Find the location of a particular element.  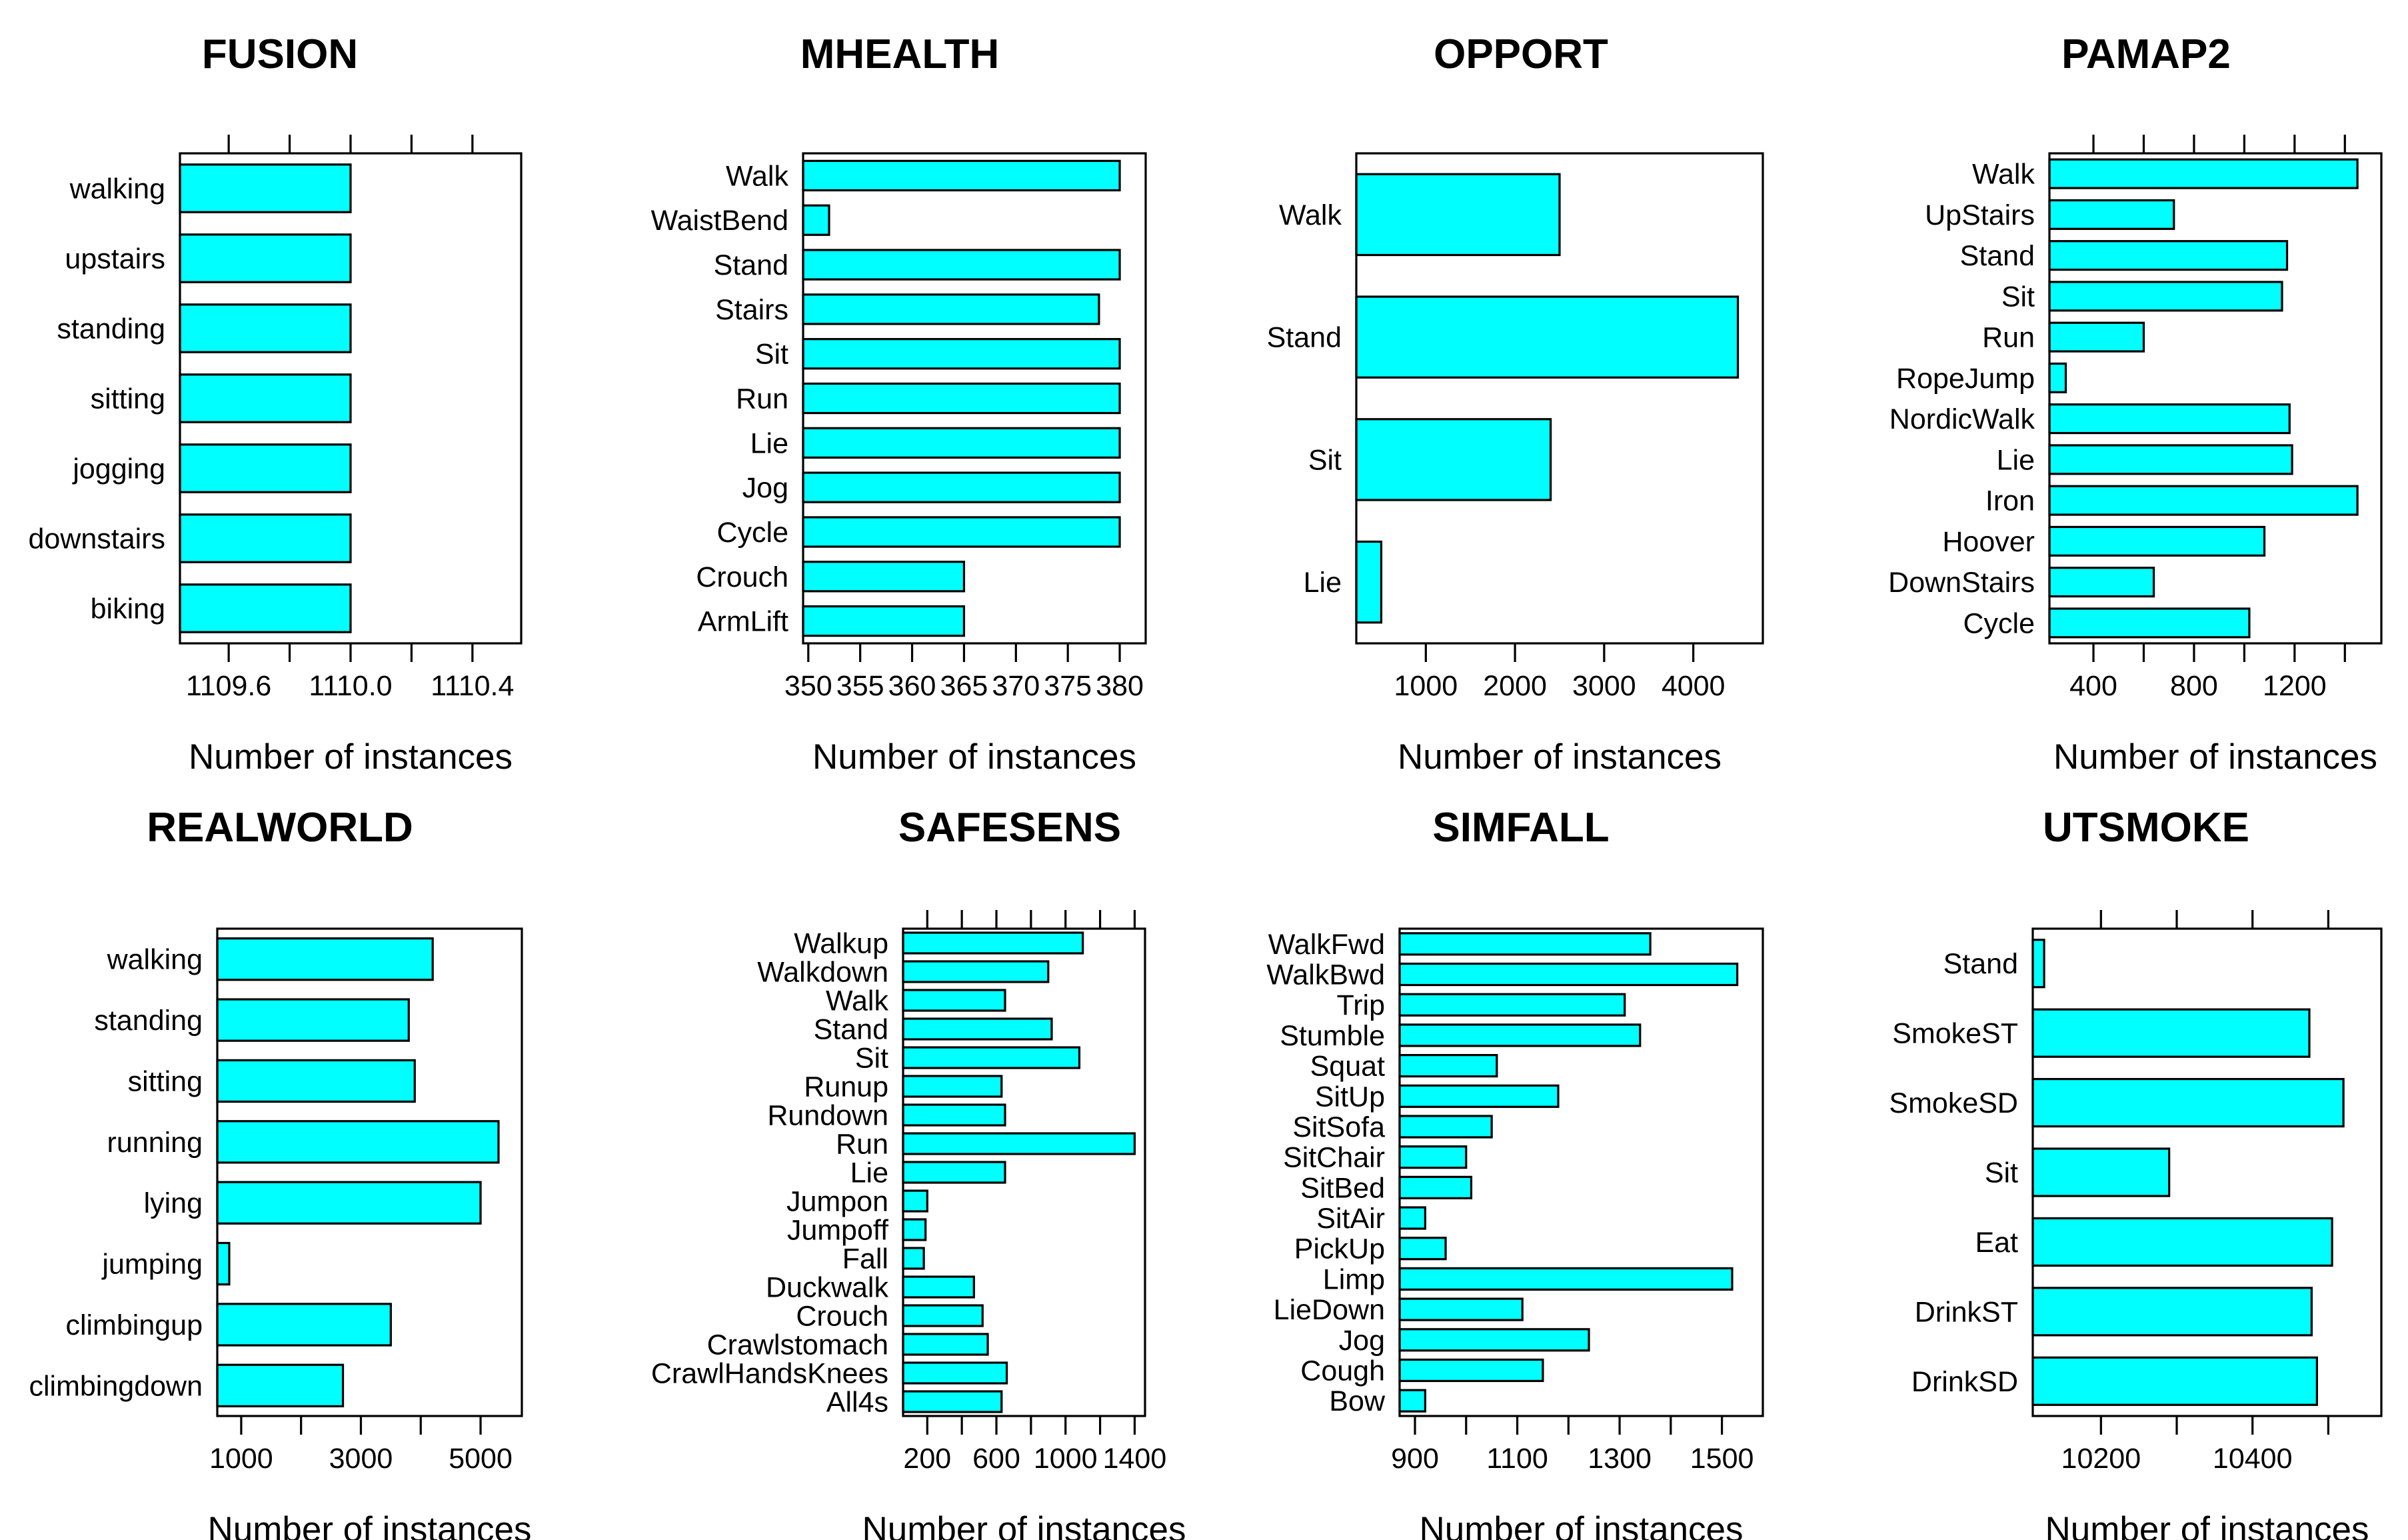

x-tick-label: 380 is located at coordinates (1120, 686).